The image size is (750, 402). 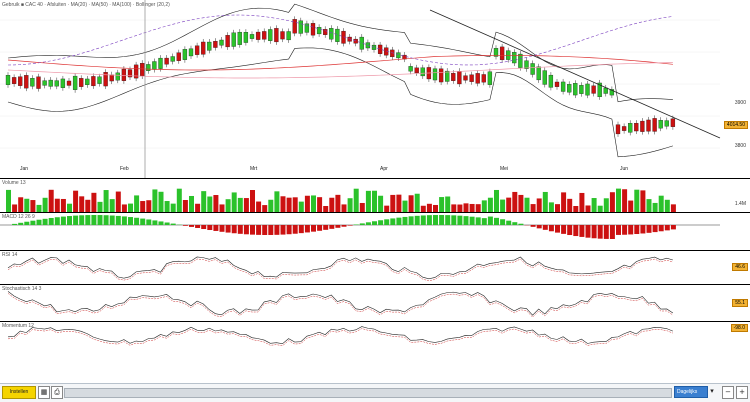 I want to click on calendar-icon: ▦, so click(x=44, y=392).